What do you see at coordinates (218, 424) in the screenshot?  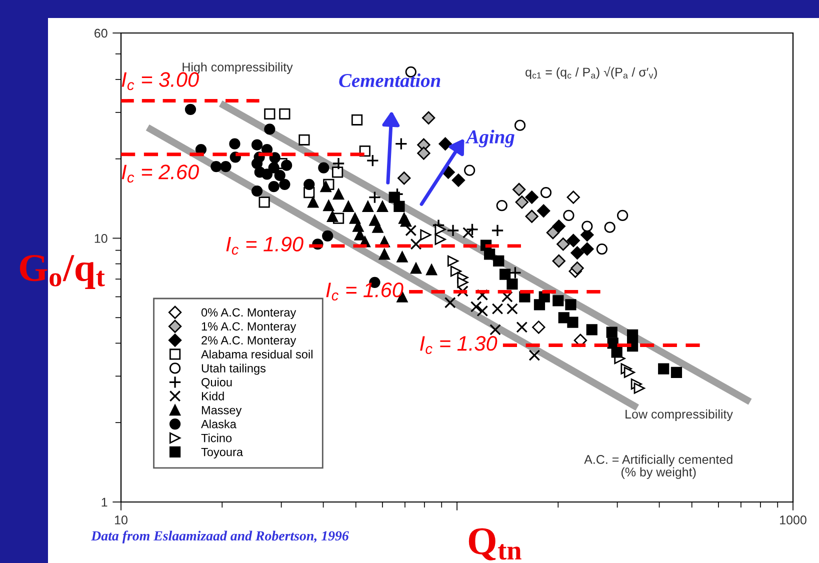 I see `legend-label: Alaska` at bounding box center [218, 424].